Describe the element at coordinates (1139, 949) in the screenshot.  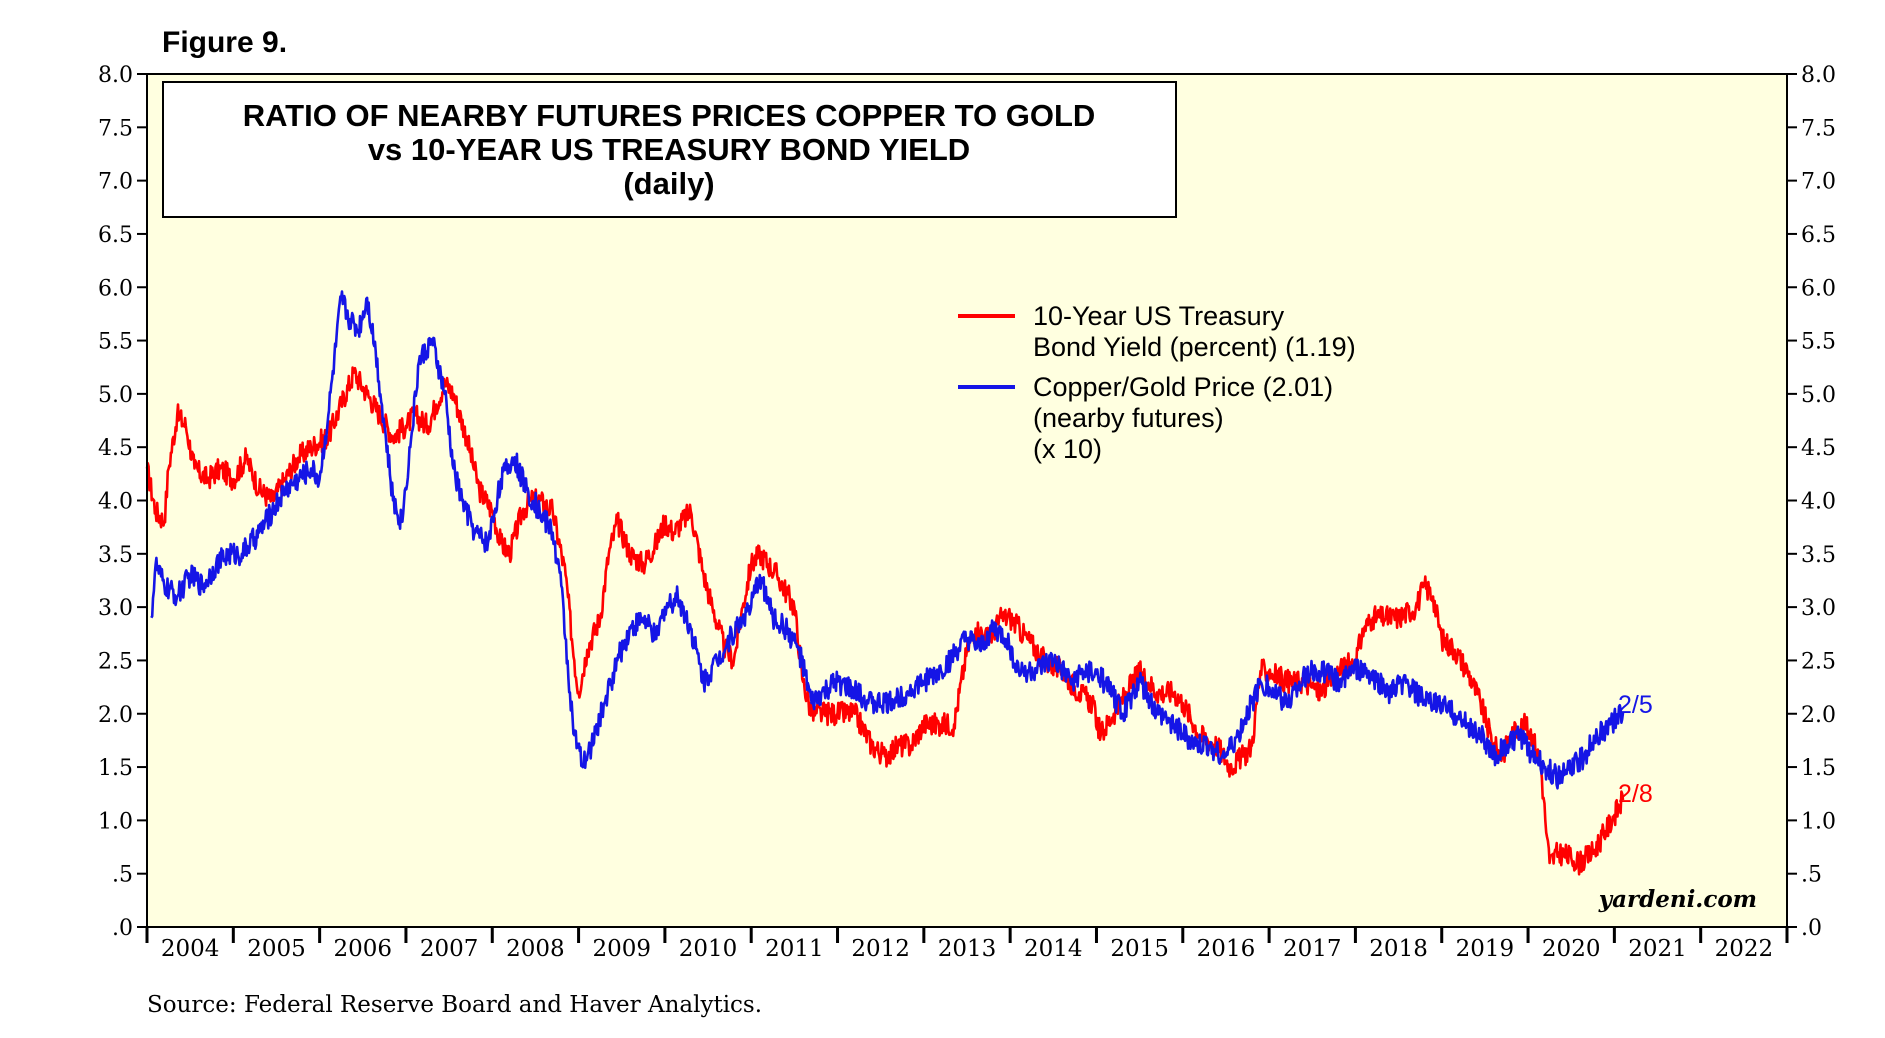
I see `x-tick-label: 2015` at that location.